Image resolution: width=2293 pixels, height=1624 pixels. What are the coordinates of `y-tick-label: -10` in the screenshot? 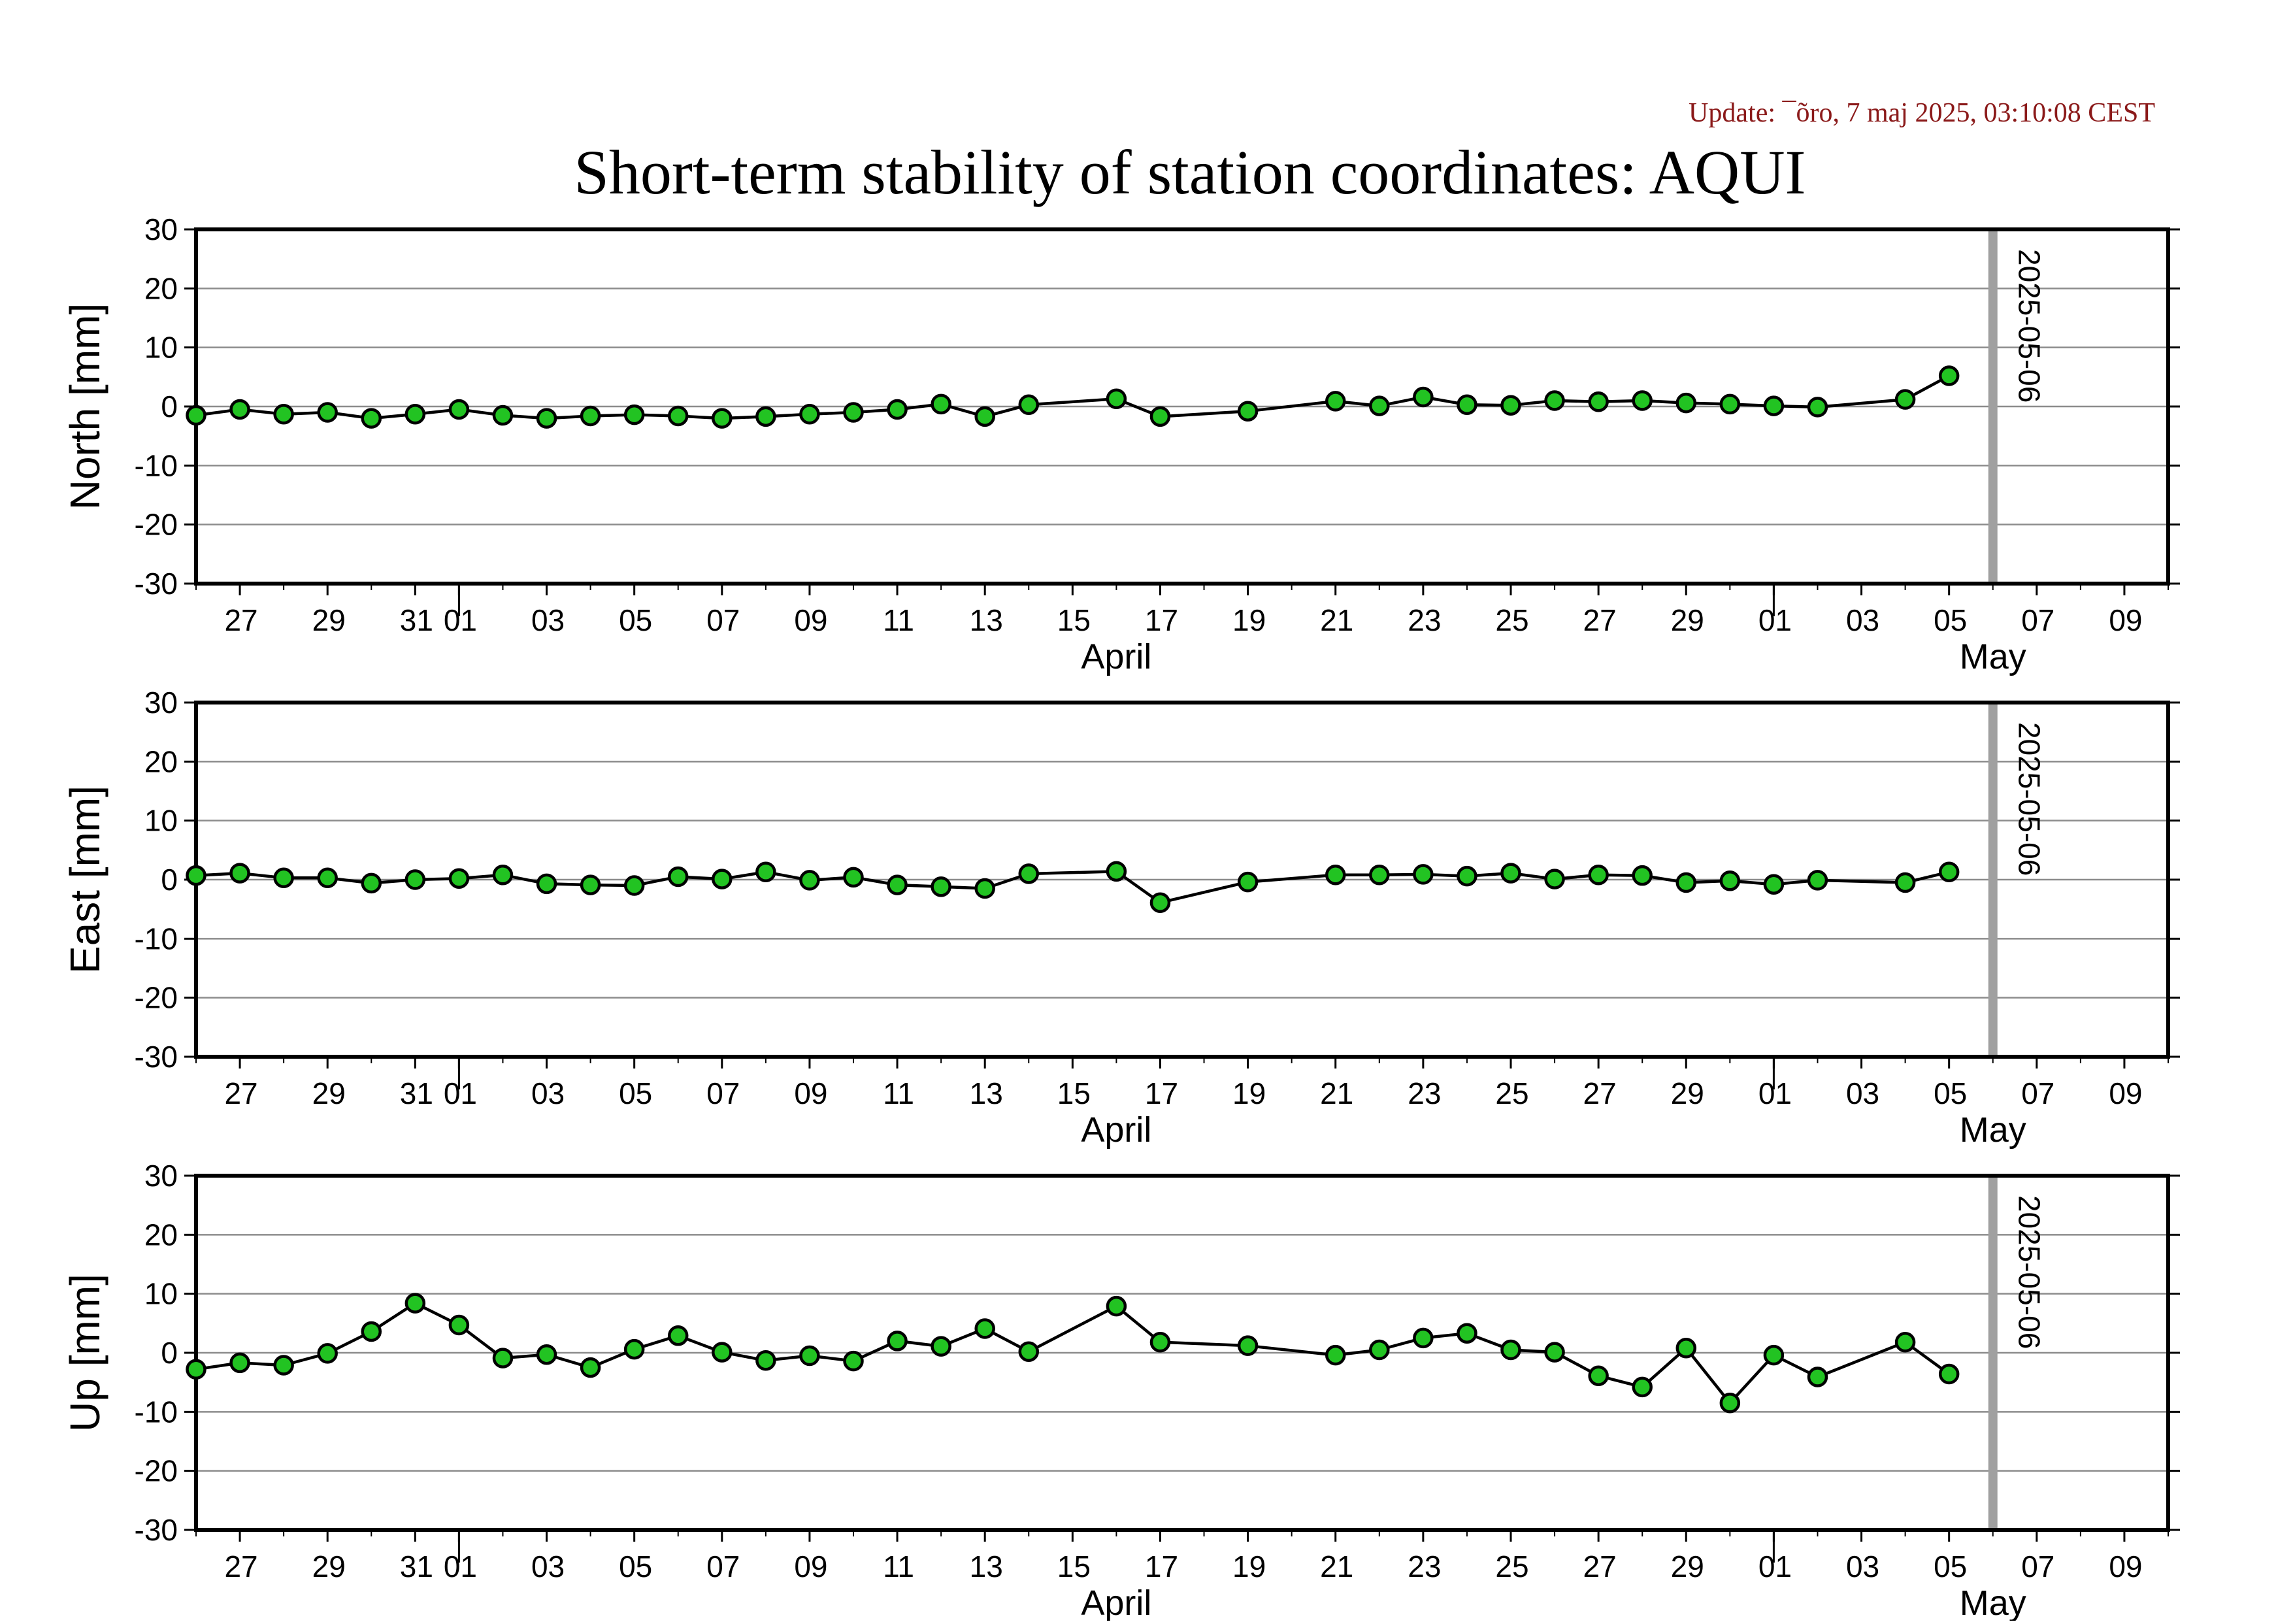 It's located at (156, 465).